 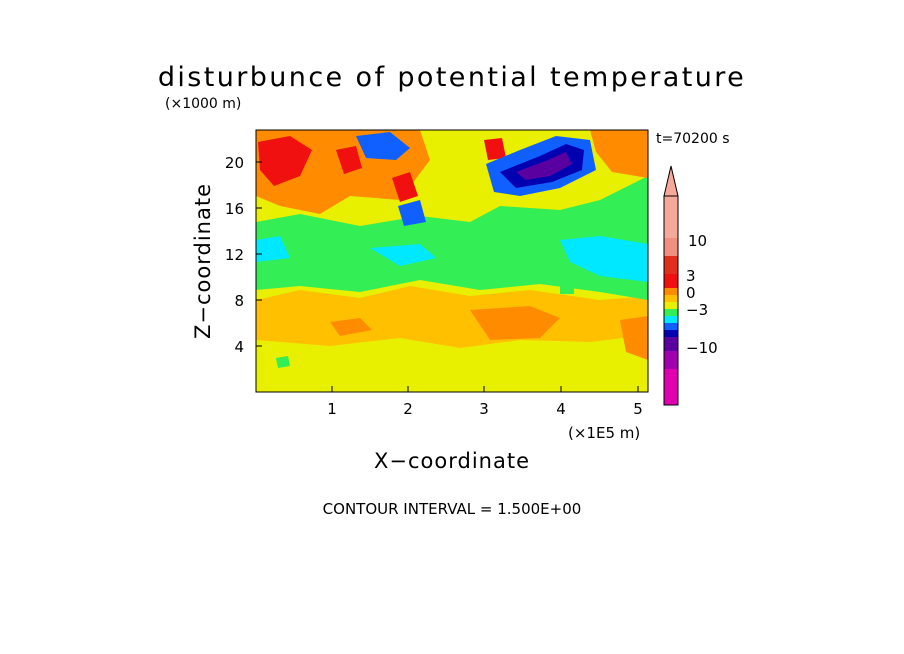 What do you see at coordinates (452, 461) in the screenshot?
I see `x-axis-label: X−coordinate` at bounding box center [452, 461].